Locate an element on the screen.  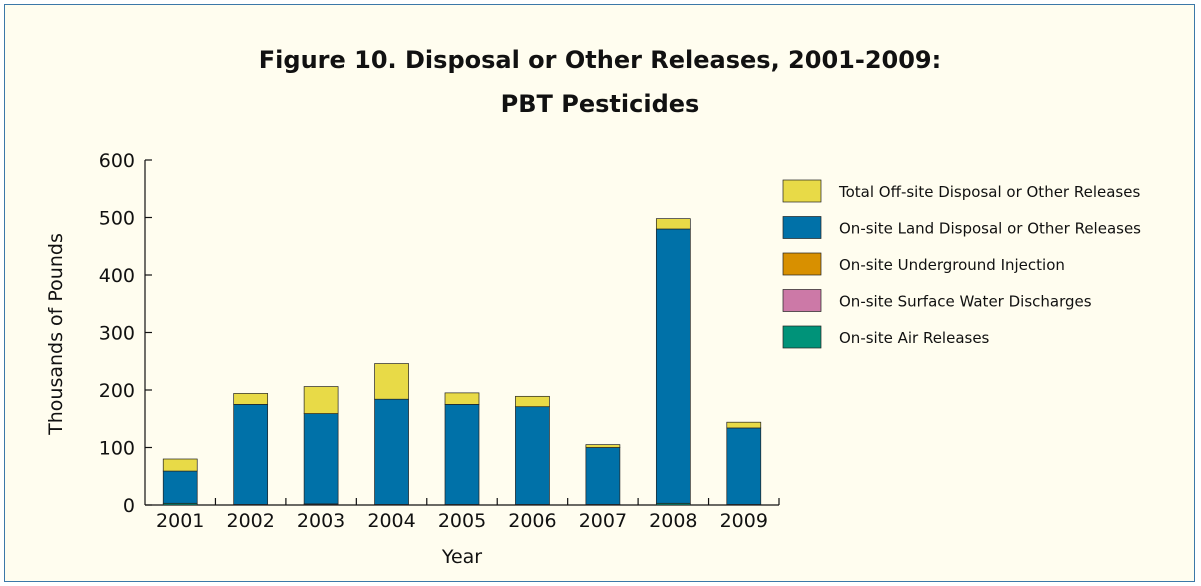
x-tick-label: 2005 is located at coordinates (462, 521).